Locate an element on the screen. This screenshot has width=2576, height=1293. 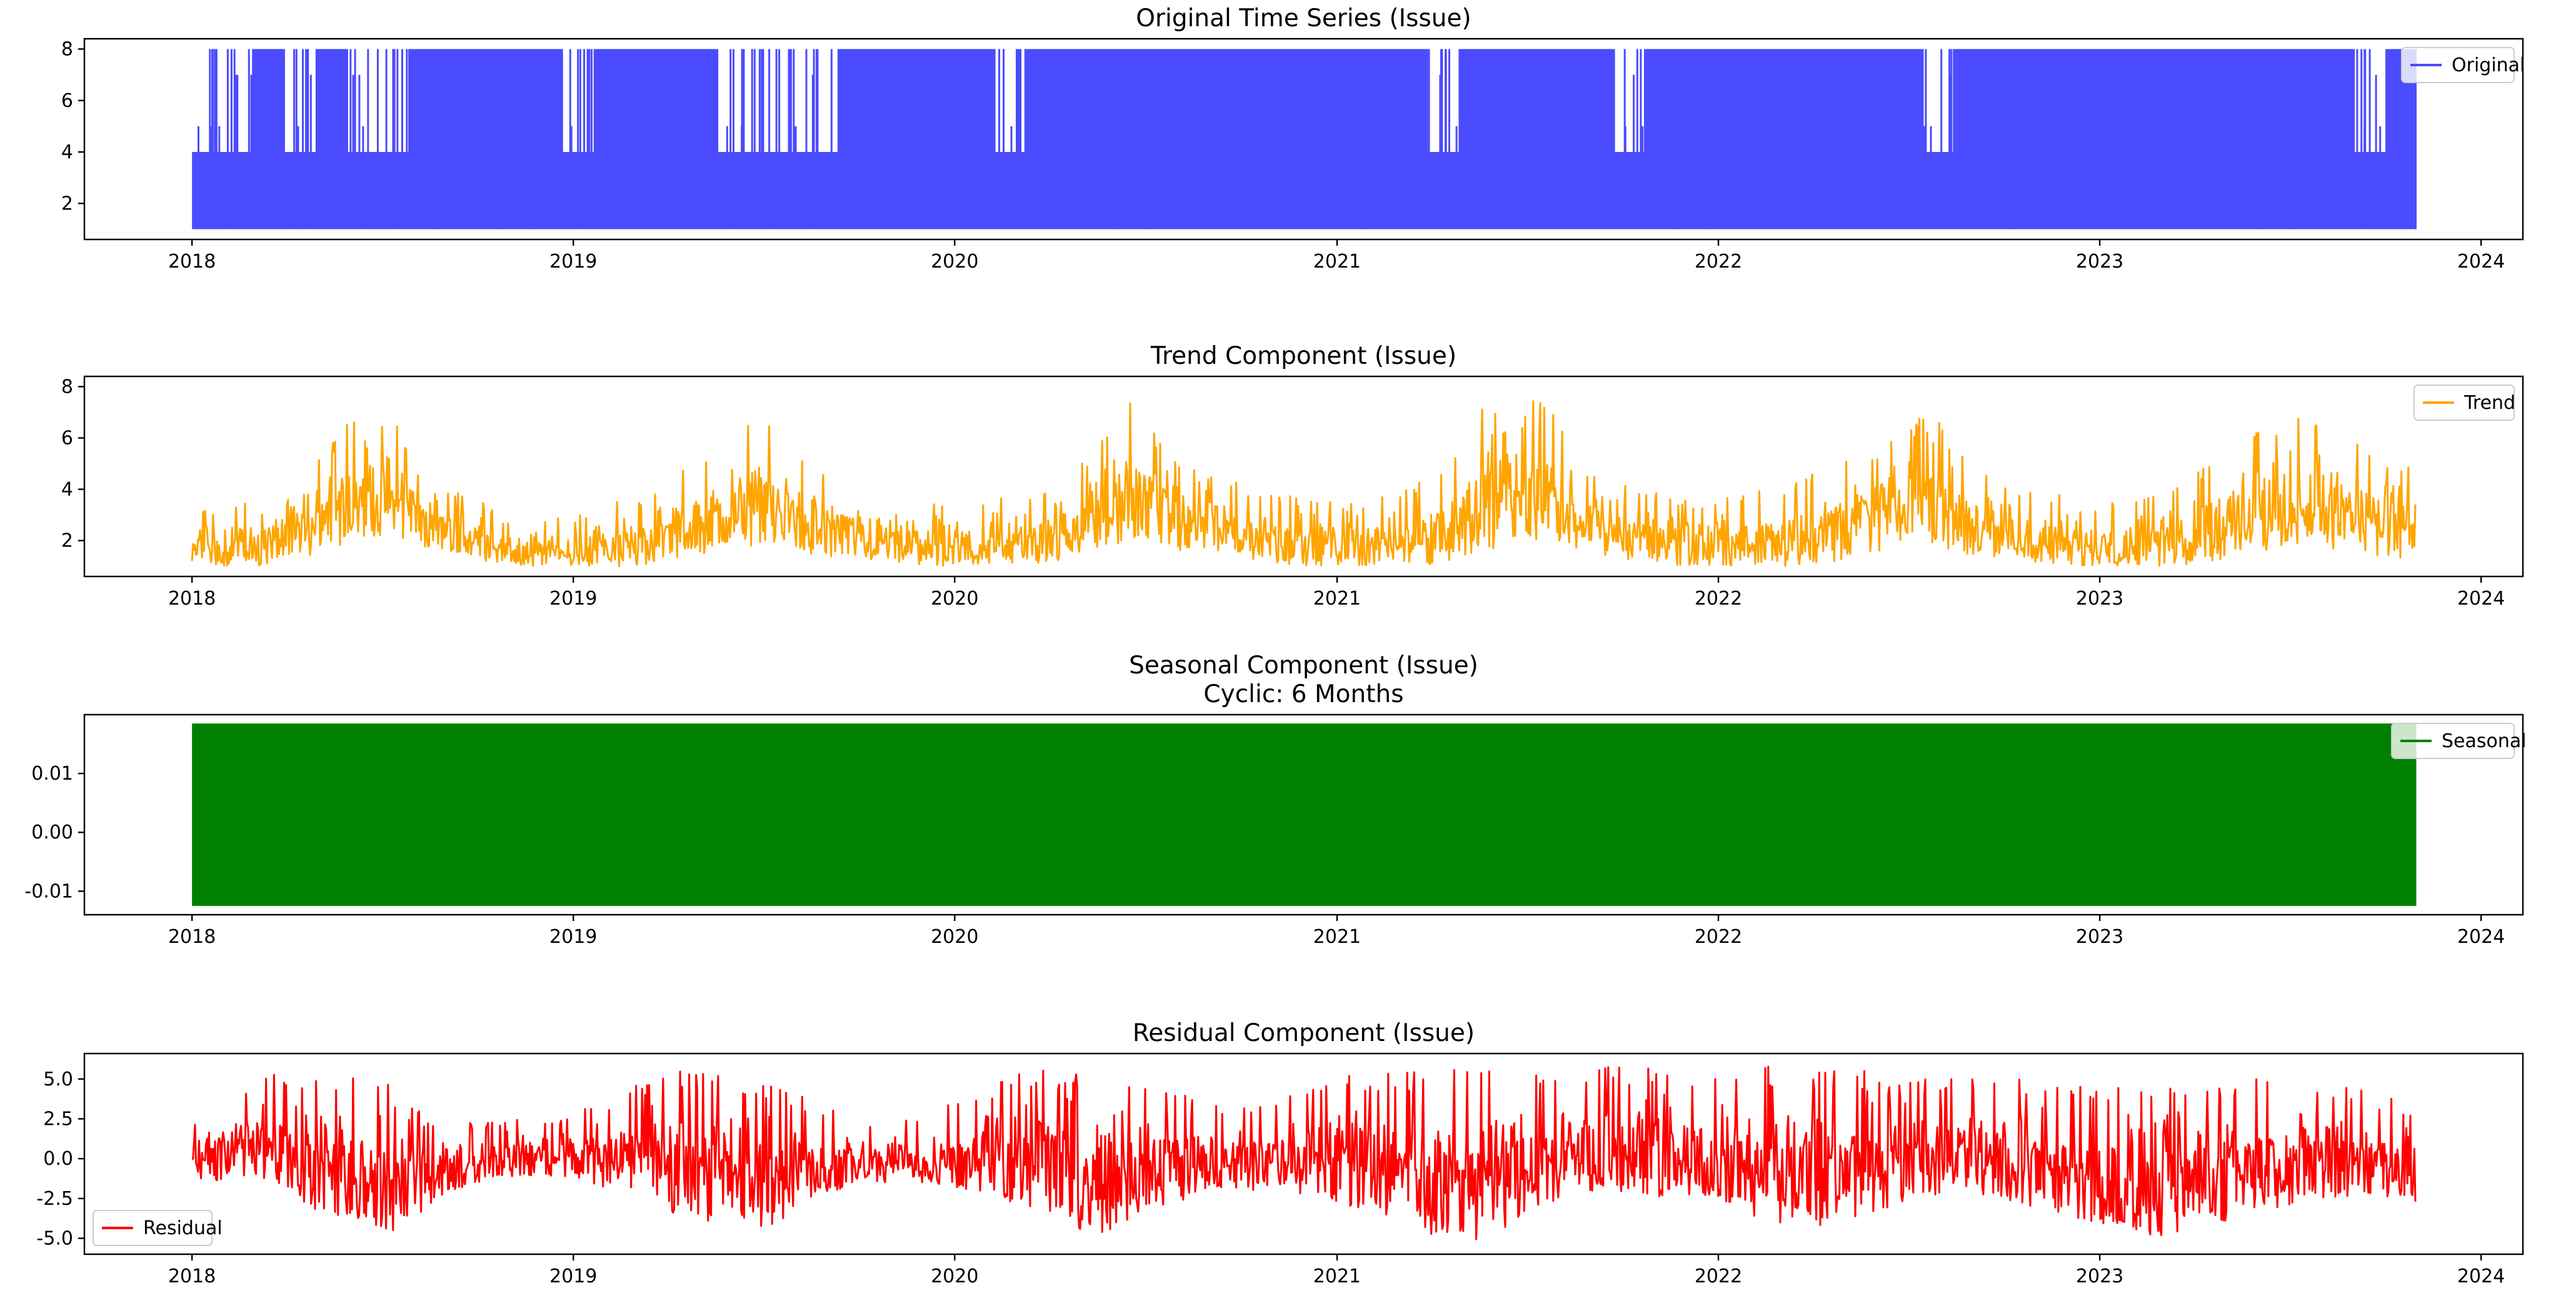
series-original is located at coordinates (1304, 139).